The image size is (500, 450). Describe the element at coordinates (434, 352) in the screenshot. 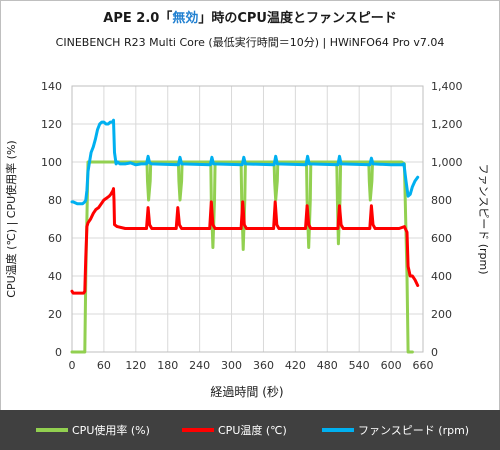

I see `y-right-tick-label: 0` at that location.